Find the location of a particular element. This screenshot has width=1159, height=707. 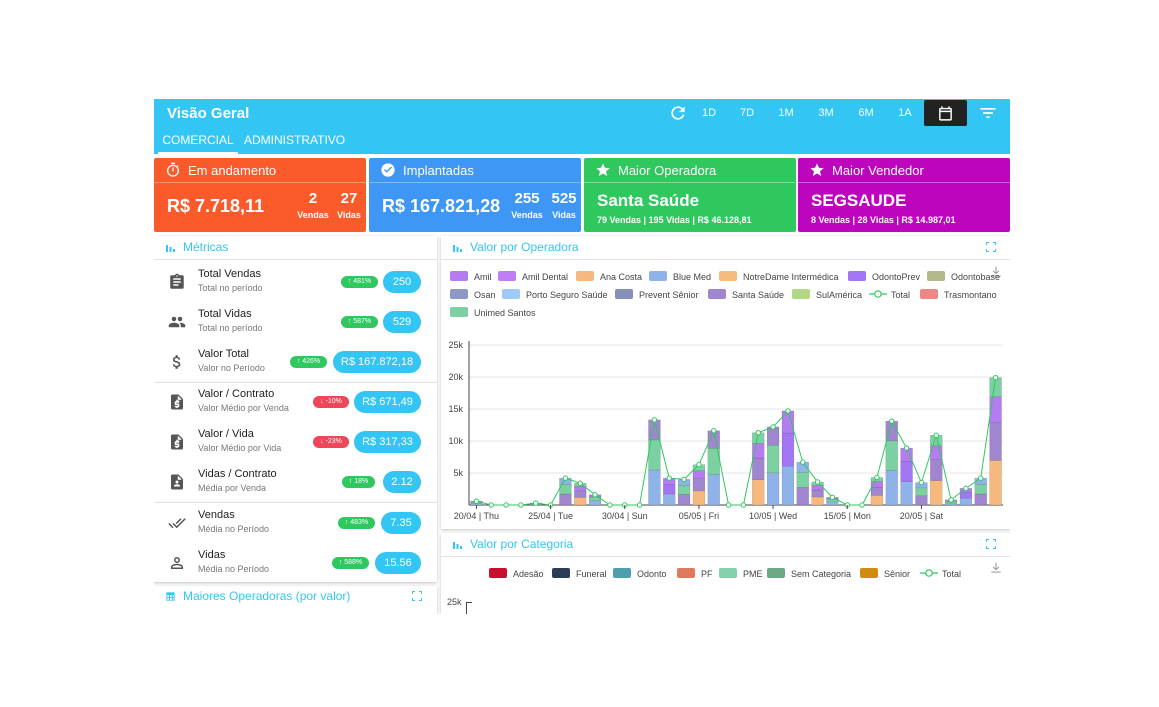

filter-icon is located at coordinates (988, 113).